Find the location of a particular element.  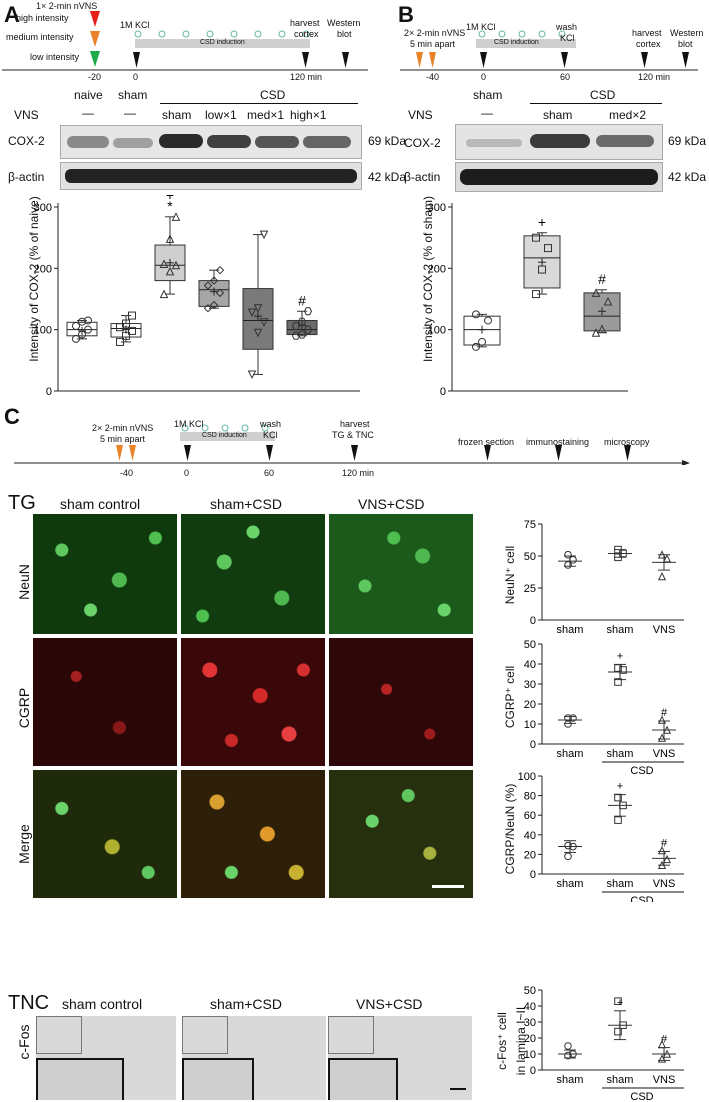

significance-mark: * is located at coordinates (170, 206).